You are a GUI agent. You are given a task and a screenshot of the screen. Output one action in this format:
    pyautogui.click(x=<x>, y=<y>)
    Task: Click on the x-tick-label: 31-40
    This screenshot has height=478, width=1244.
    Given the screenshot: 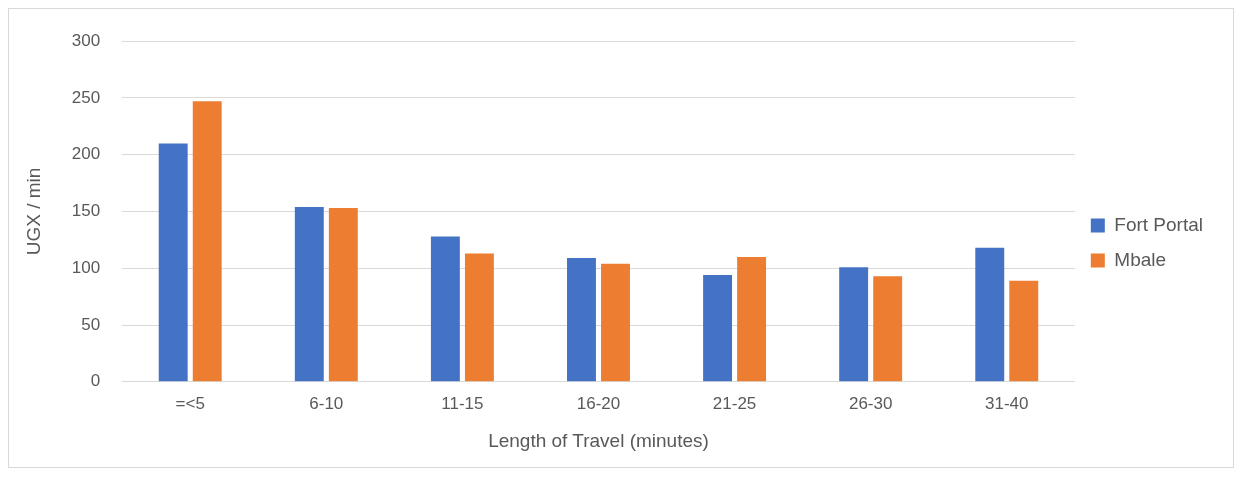 What is the action you would take?
    pyautogui.click(x=1007, y=403)
    